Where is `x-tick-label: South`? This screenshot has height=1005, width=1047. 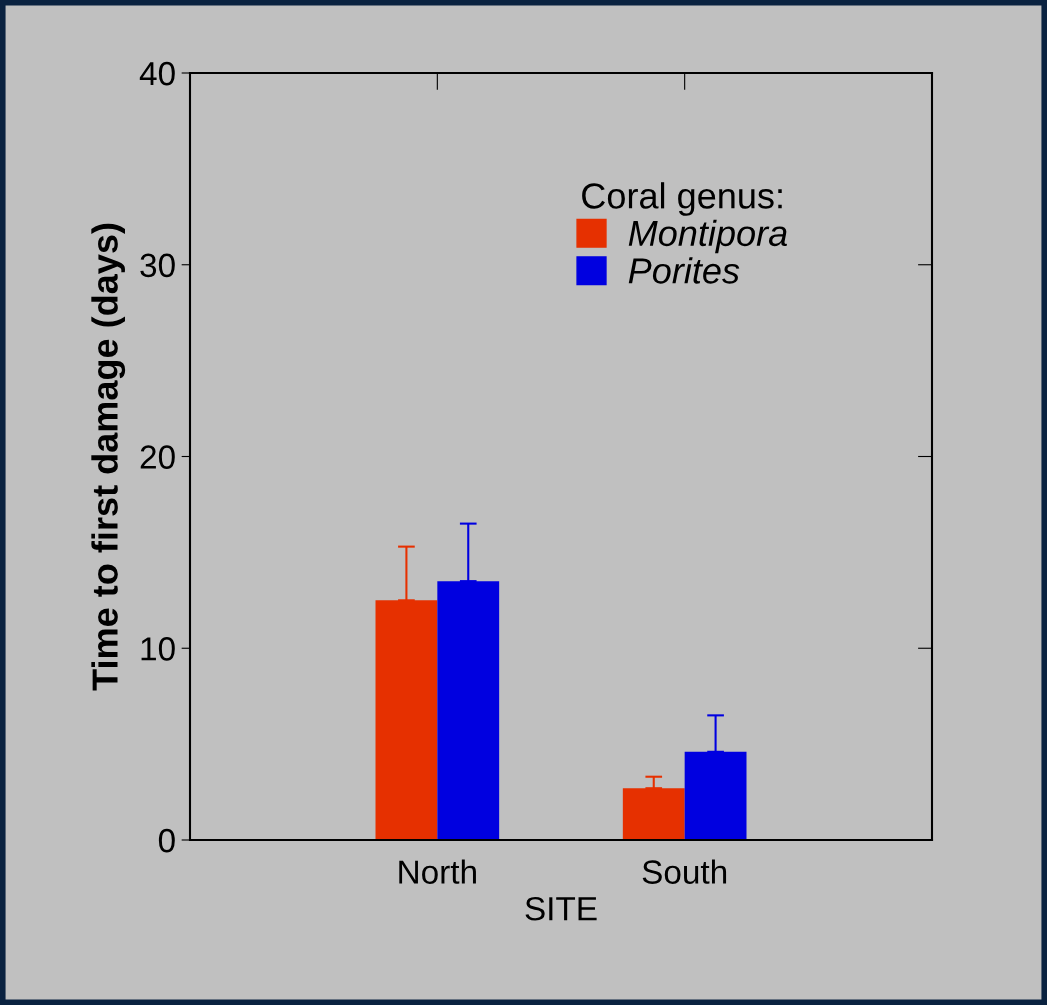 x-tick-label: South is located at coordinates (684, 871).